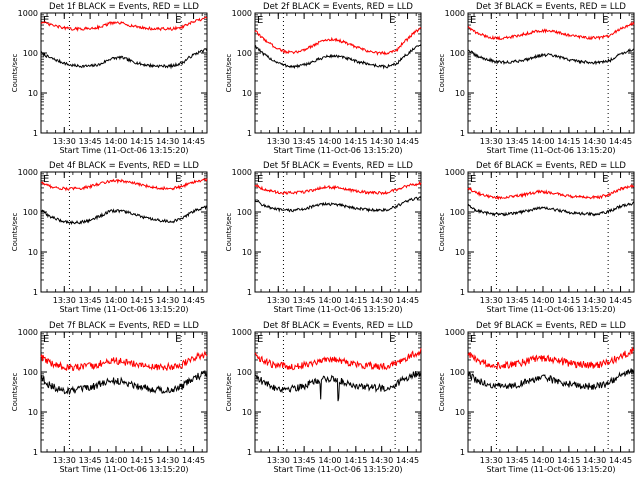 This screenshot has height=480, width=640. I want to click on panel-title: Det 2f BLACK = Events, RED = LLD, so click(338, 7).